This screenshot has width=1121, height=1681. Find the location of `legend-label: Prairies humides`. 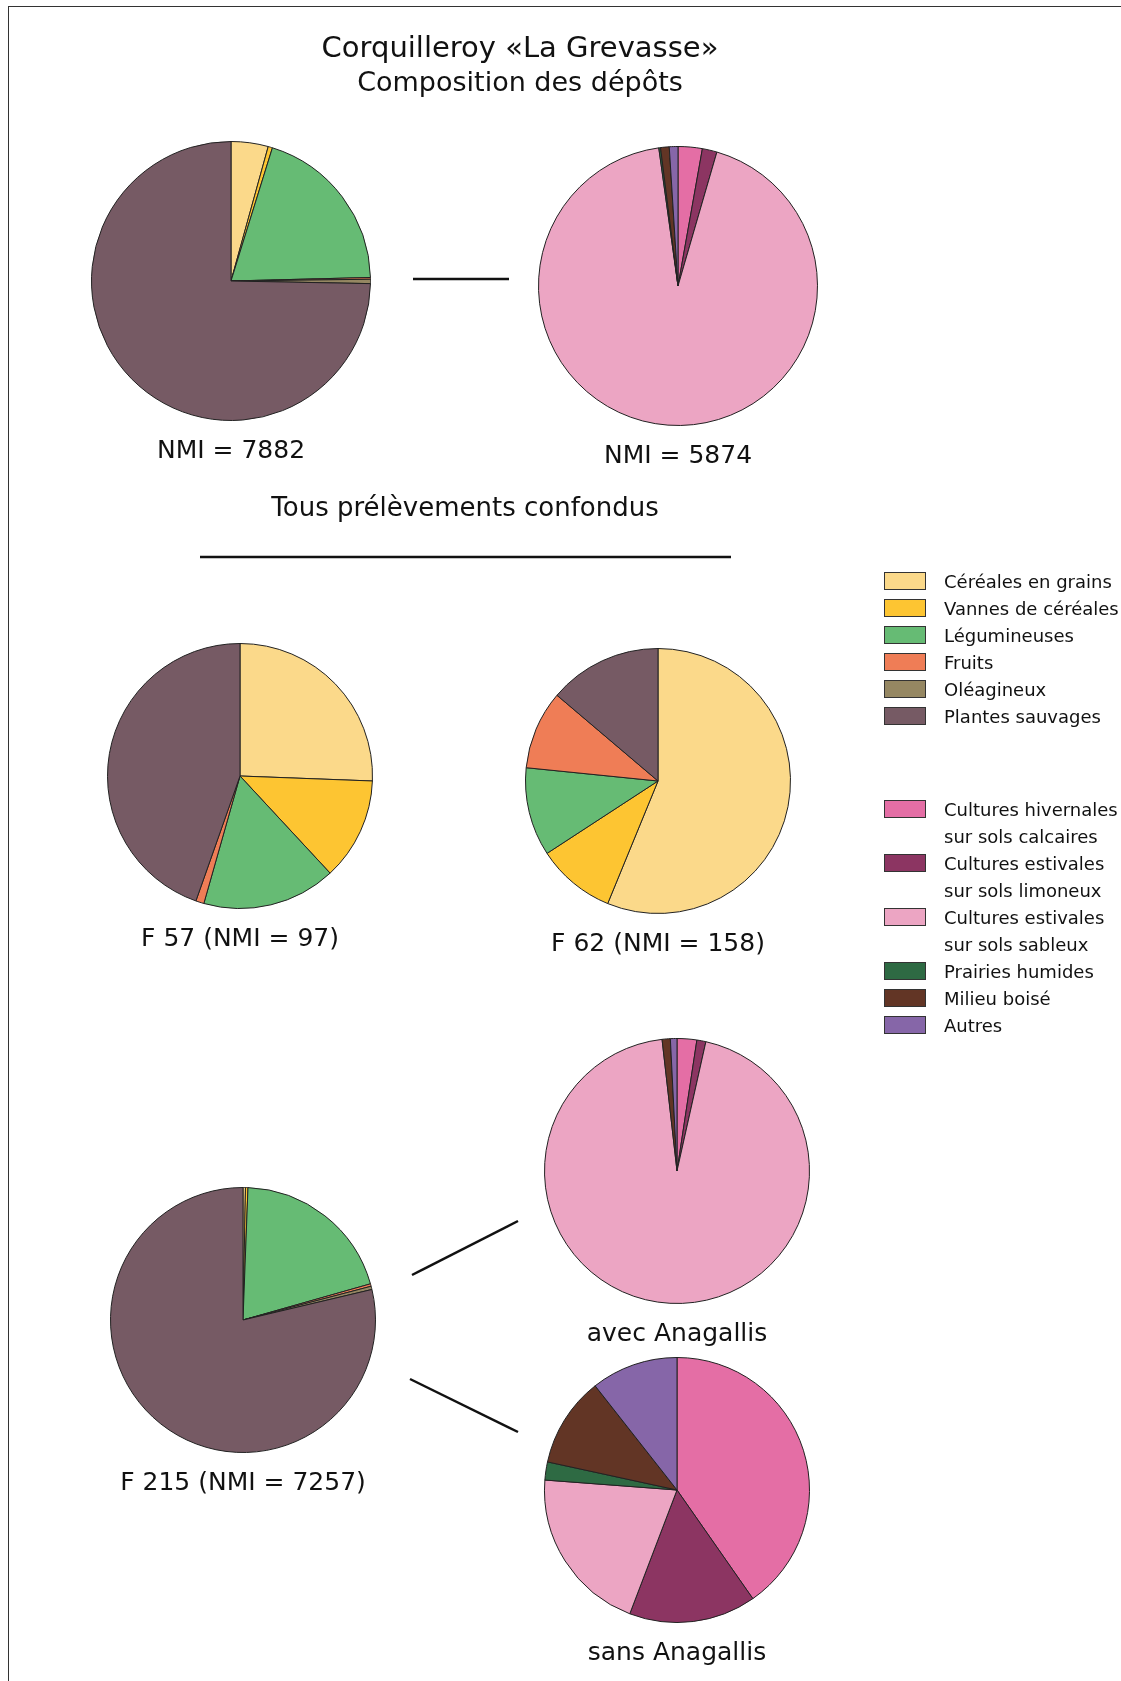

legend-label: Prairies humides is located at coordinates (1019, 972).